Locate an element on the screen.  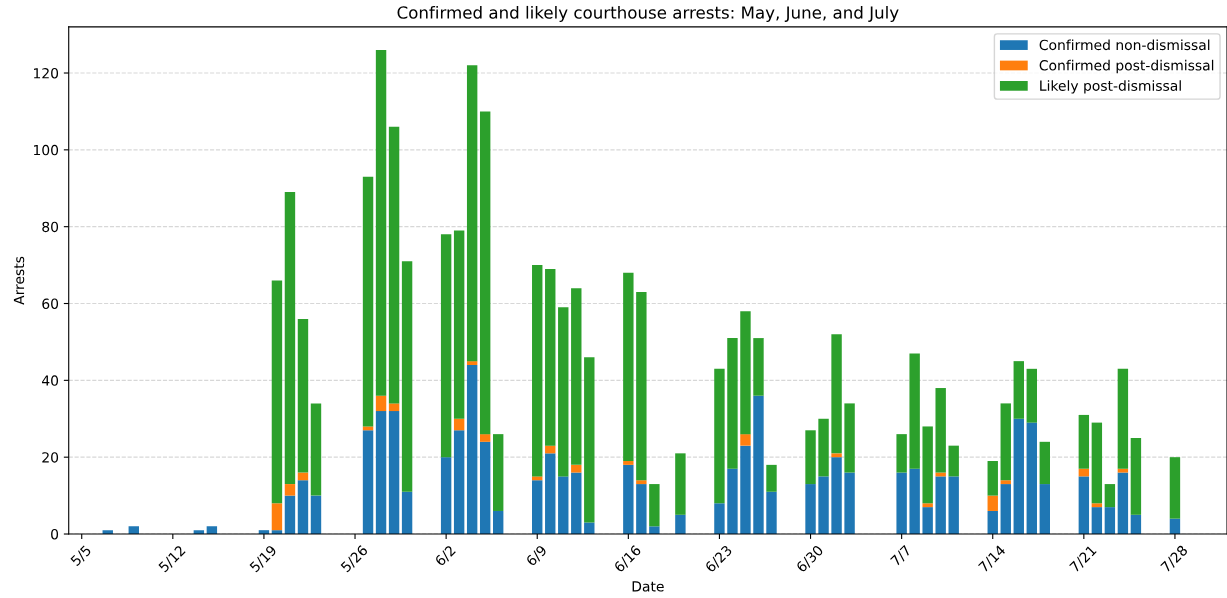
legend-label: Confirmed post-dismissal is located at coordinates (1126, 66).